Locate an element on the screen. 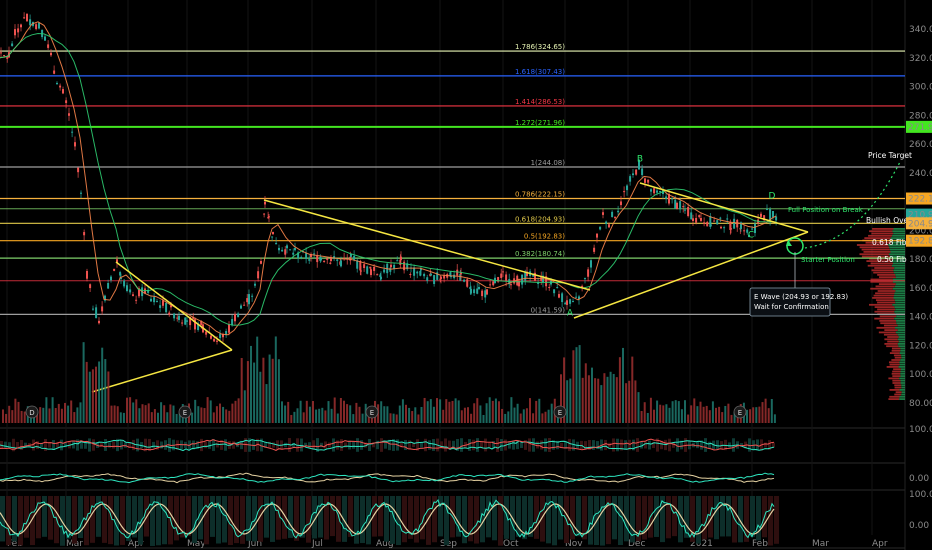 The image size is (932, 550). fib-level-label: 1.618(307.43) is located at coordinates (540, 72).